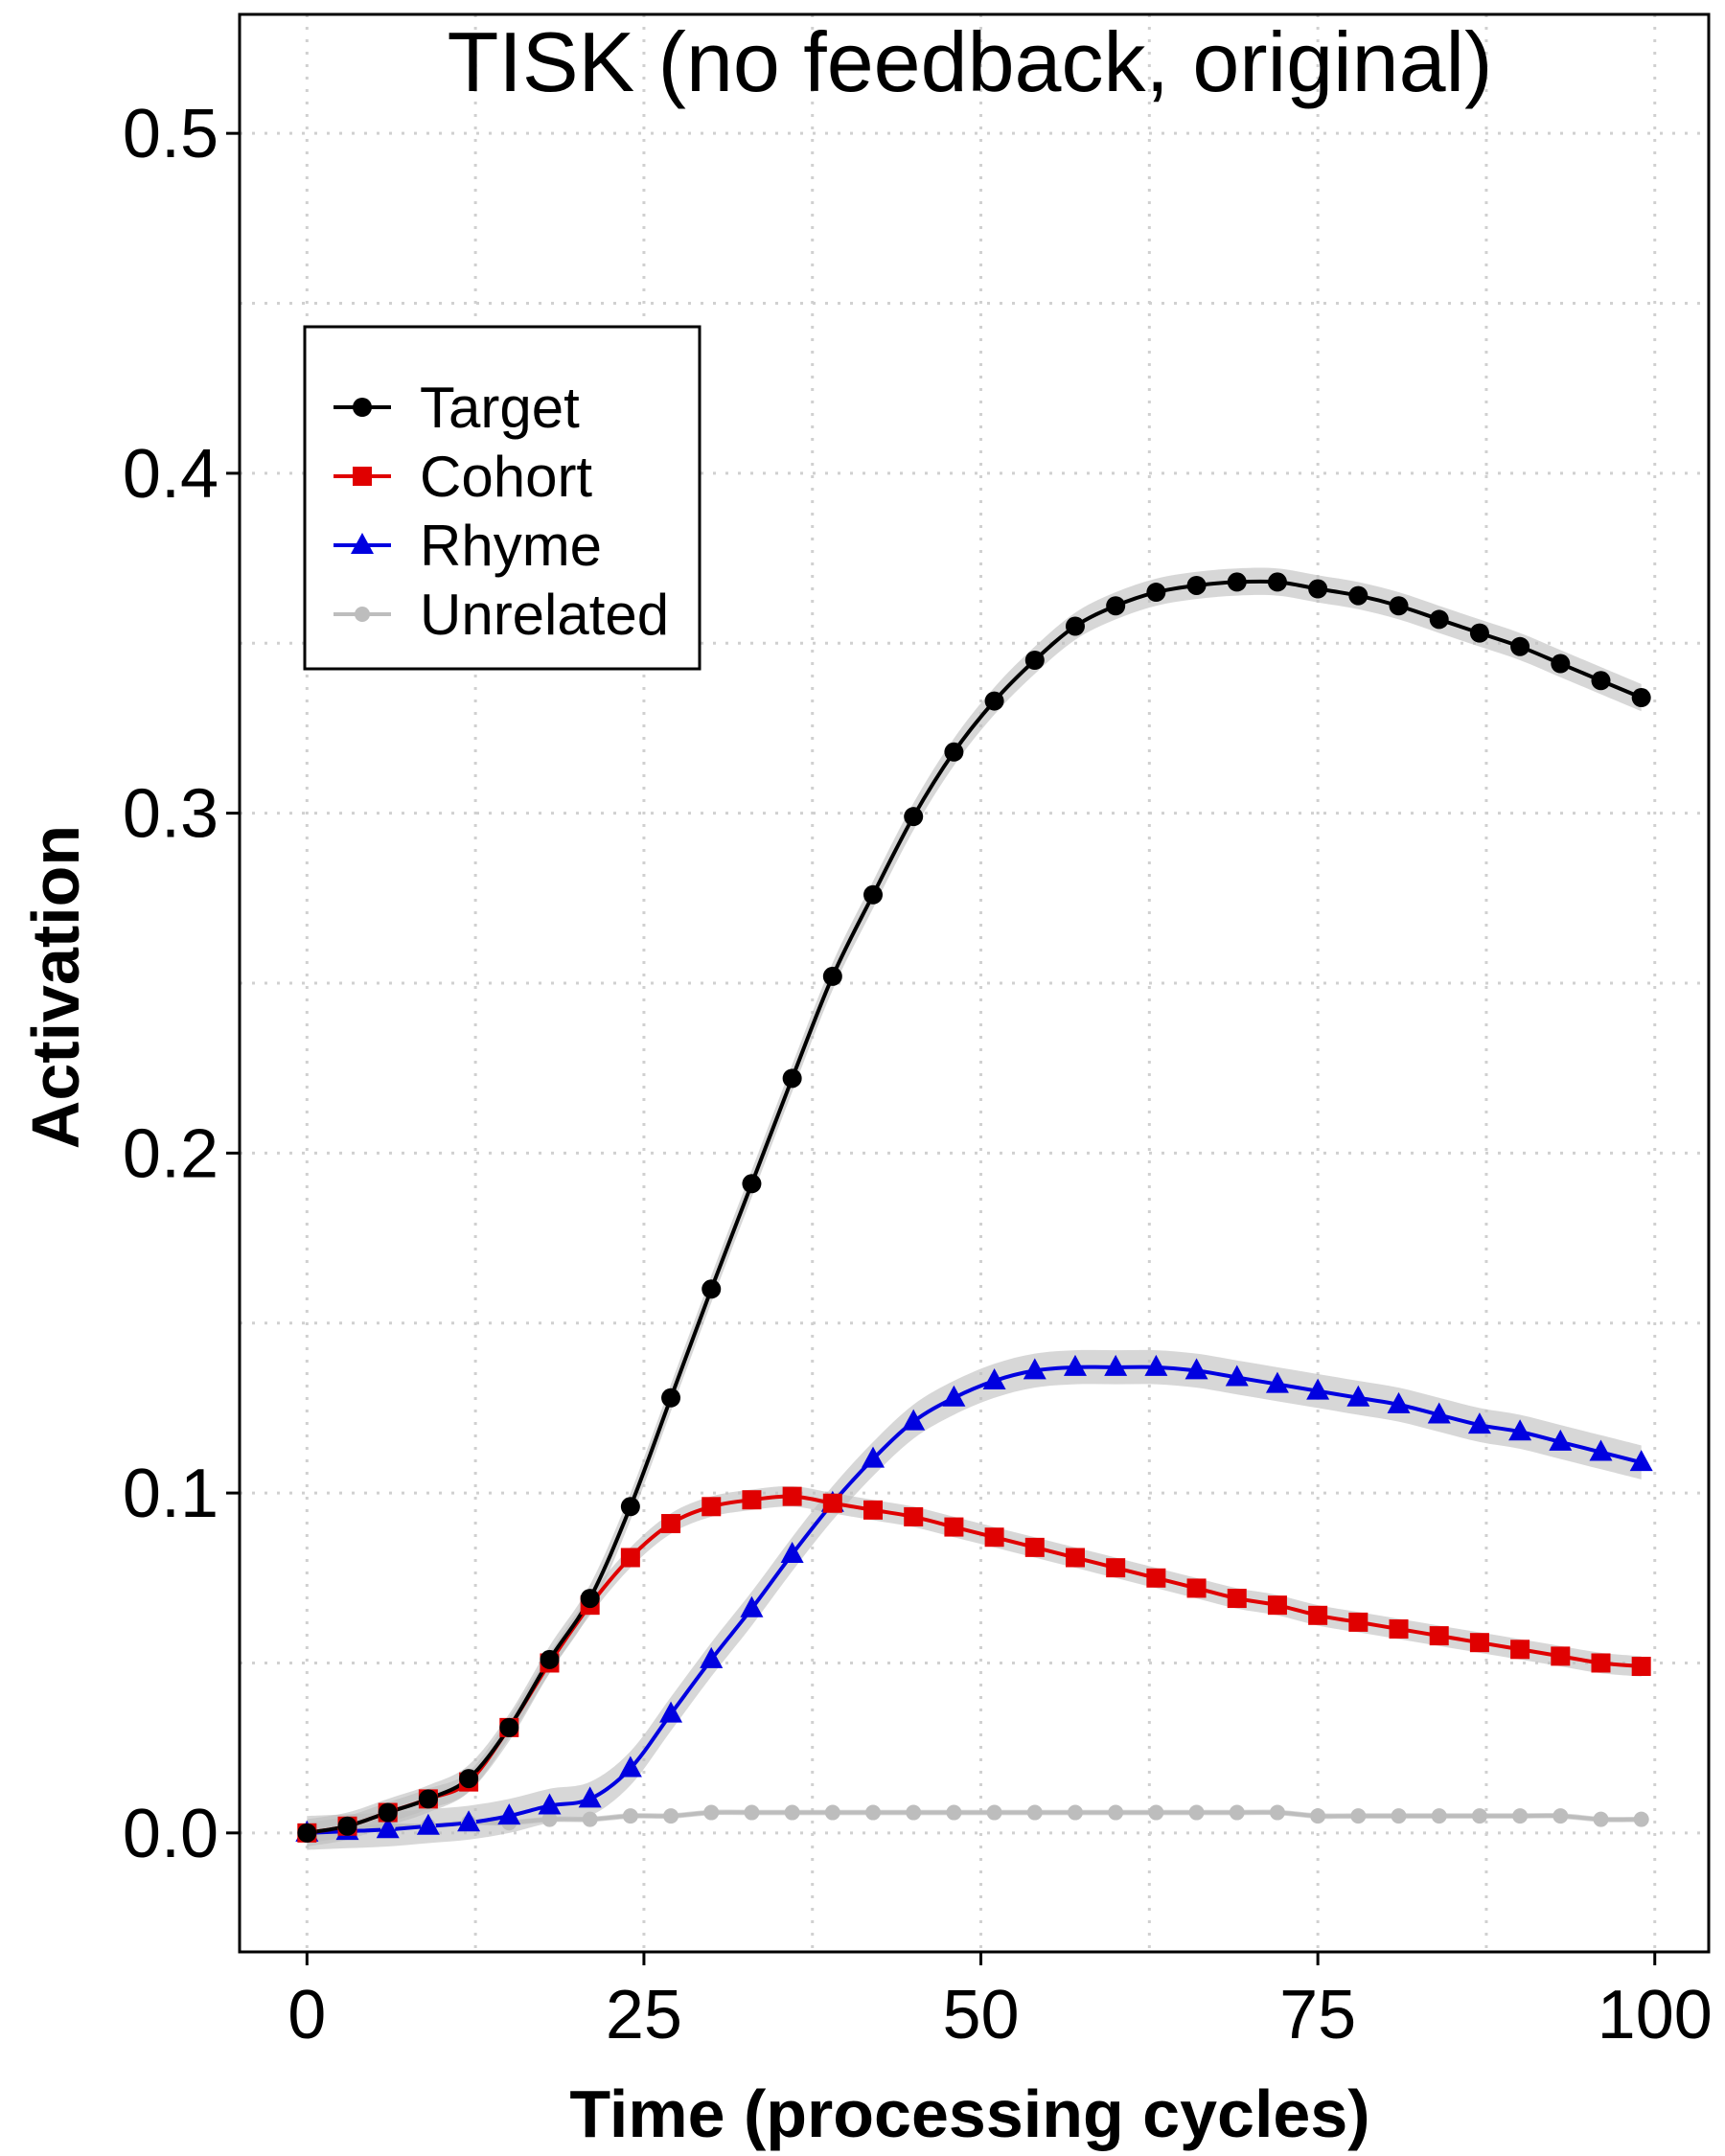 The width and height of the screenshot is (1725, 2156). I want to click on x-tick-label: 50, so click(980, 2015).